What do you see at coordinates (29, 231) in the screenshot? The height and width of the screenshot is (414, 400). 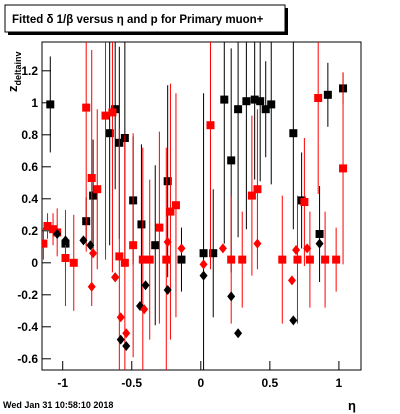 I see `y-tick-label: 0.2` at bounding box center [29, 231].